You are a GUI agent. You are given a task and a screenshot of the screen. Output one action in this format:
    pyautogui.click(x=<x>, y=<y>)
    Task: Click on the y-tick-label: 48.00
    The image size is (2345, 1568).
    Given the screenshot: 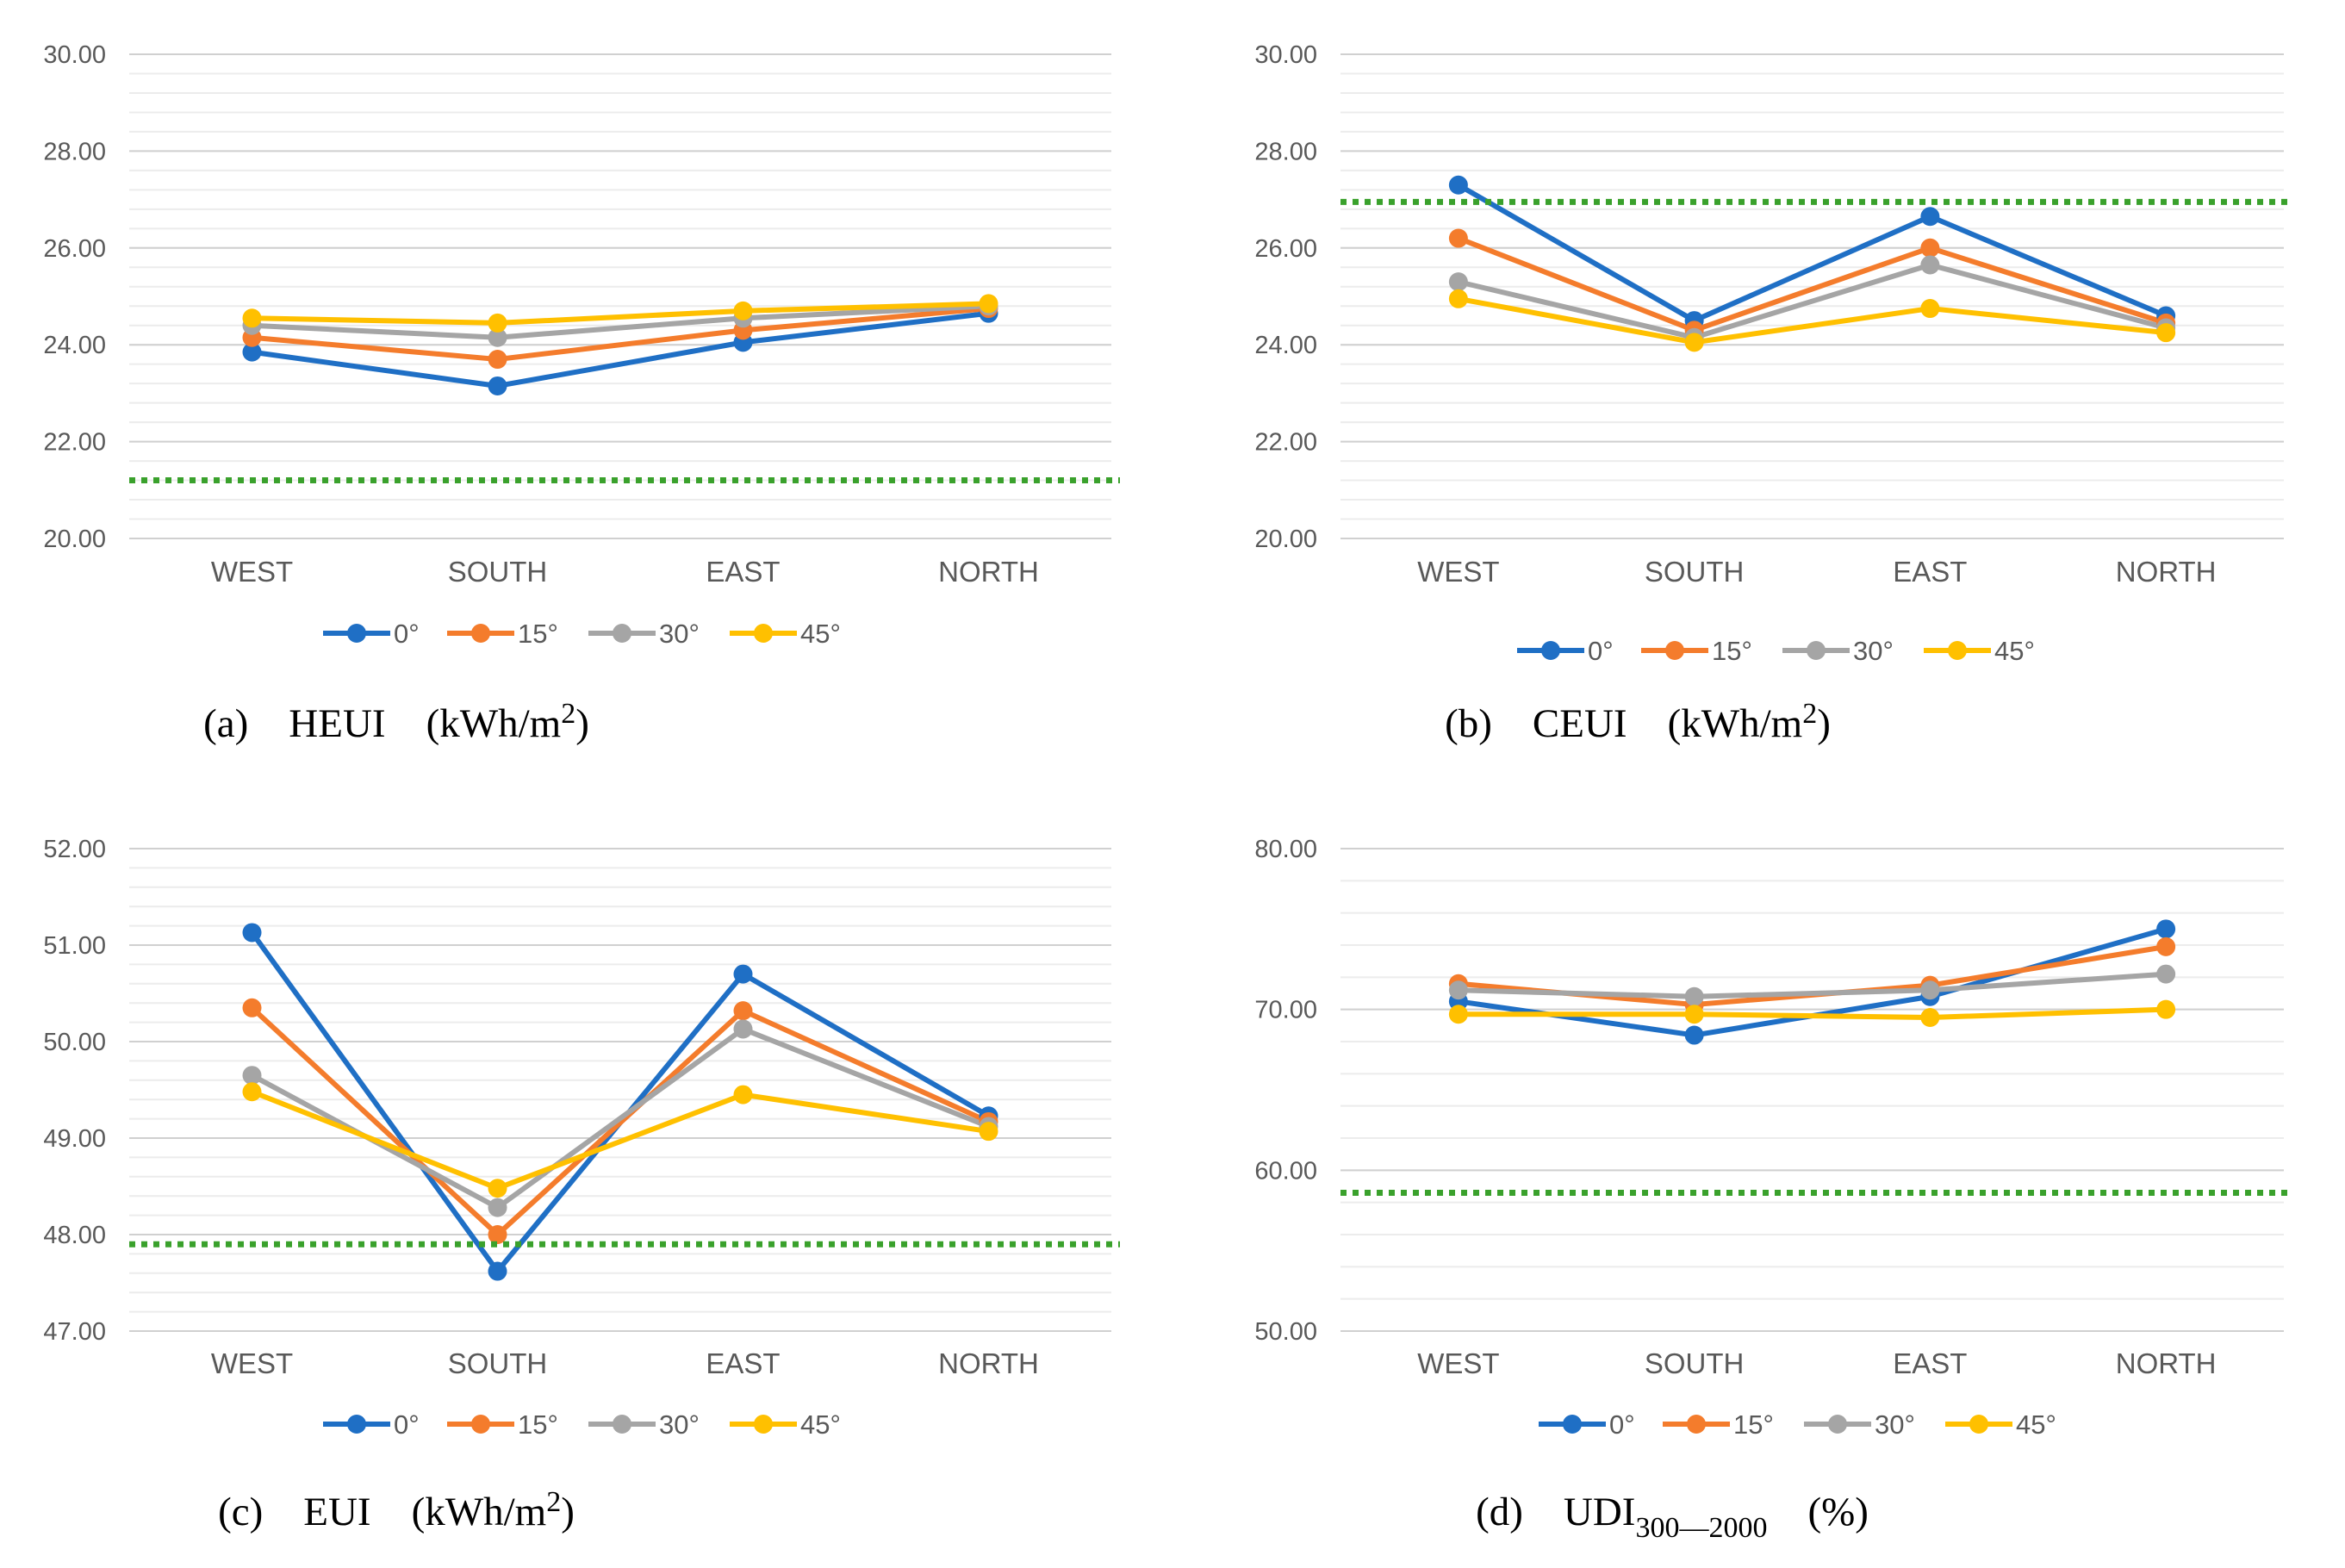 What is the action you would take?
    pyautogui.click(x=74, y=1236)
    